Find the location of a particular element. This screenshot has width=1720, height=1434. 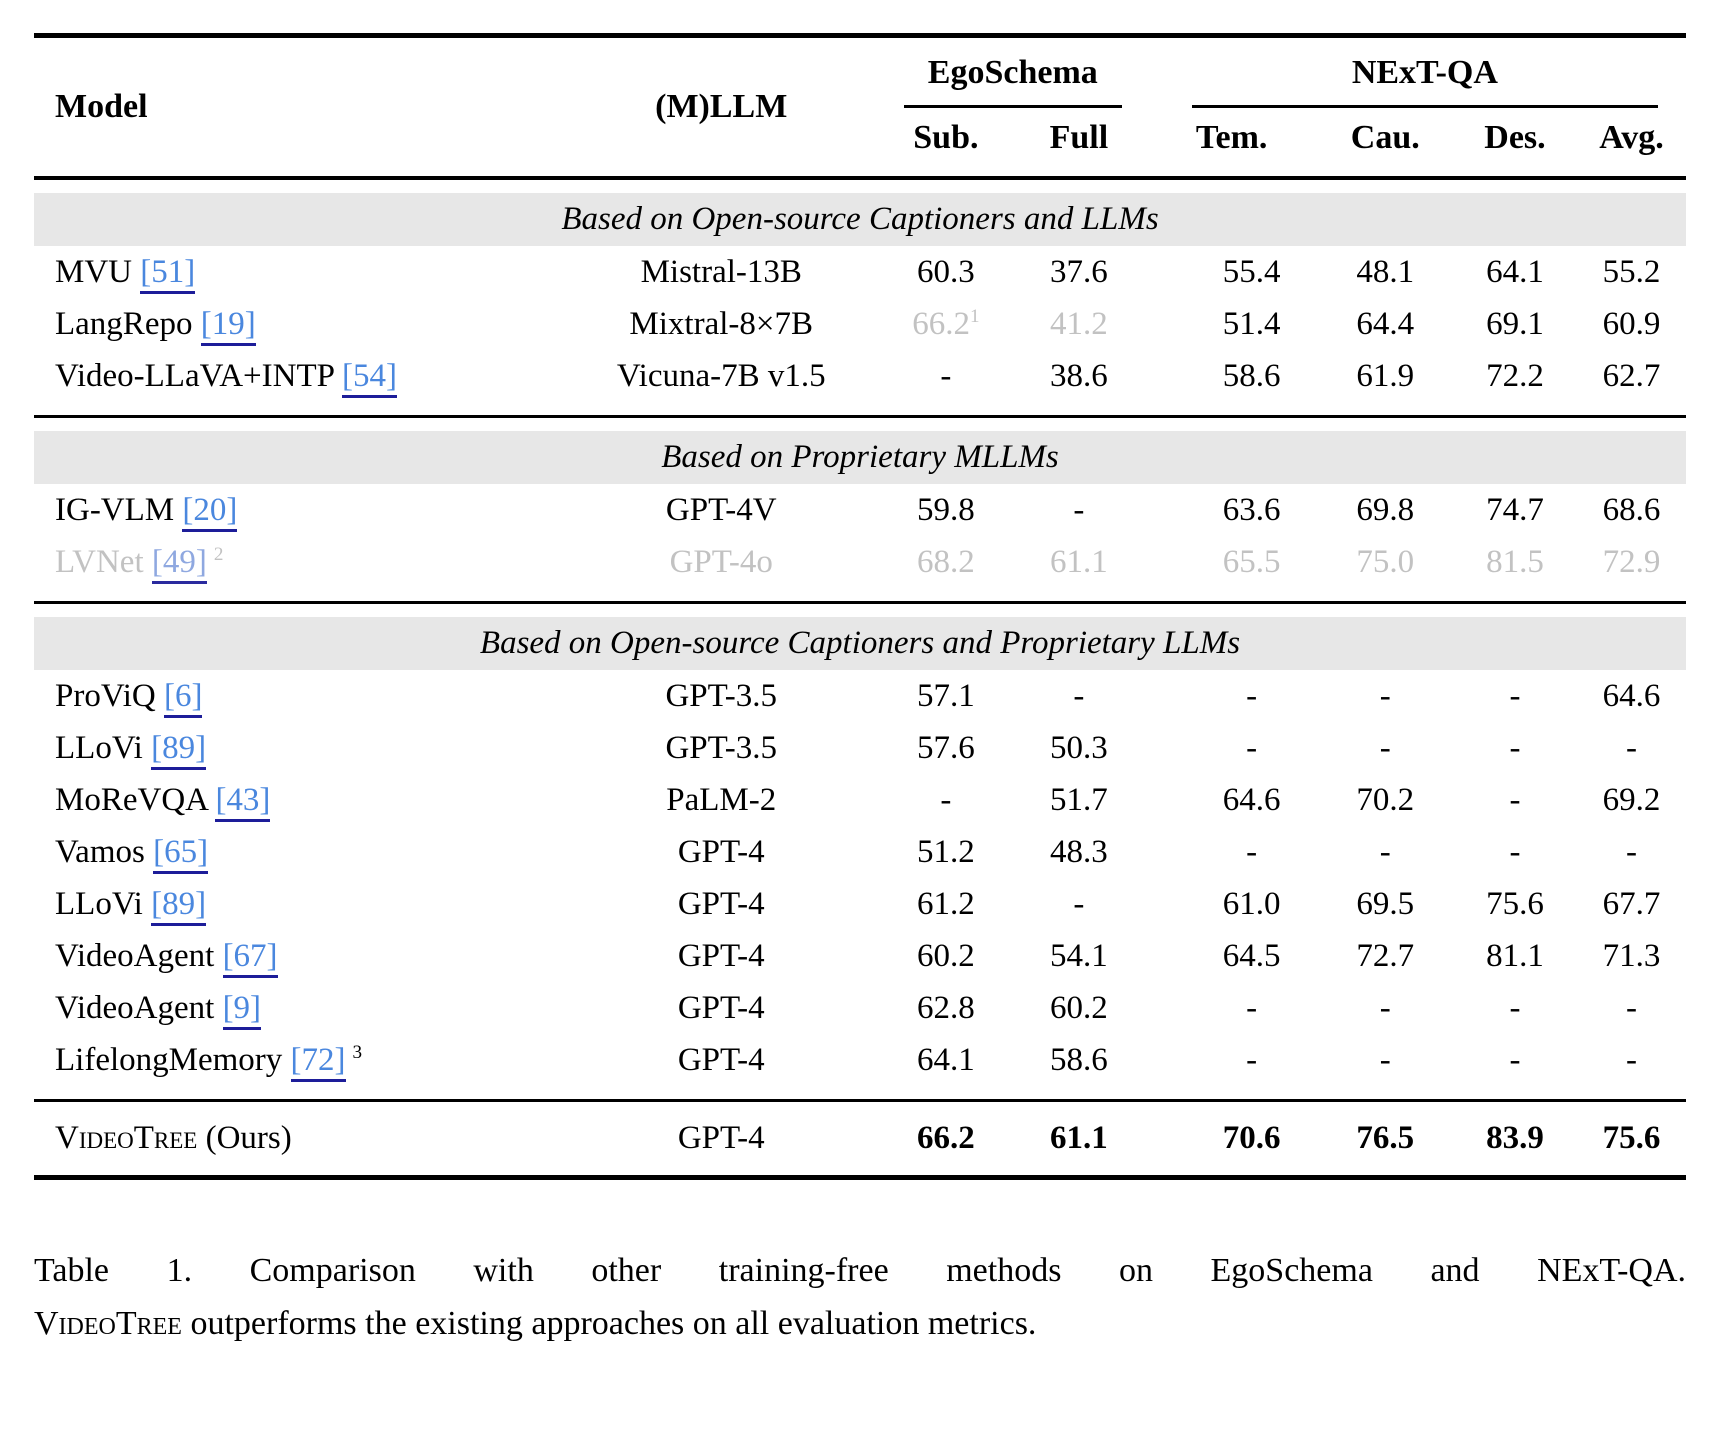

model-cell: VideoAgent [9] is located at coordinates (298, 1008).